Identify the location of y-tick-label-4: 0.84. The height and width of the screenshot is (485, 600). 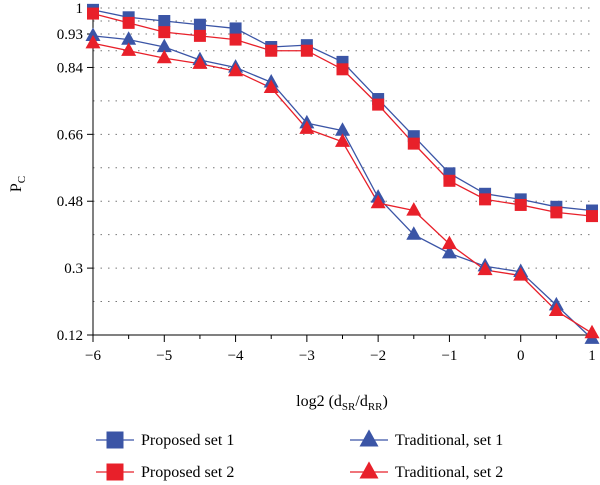
(70, 68).